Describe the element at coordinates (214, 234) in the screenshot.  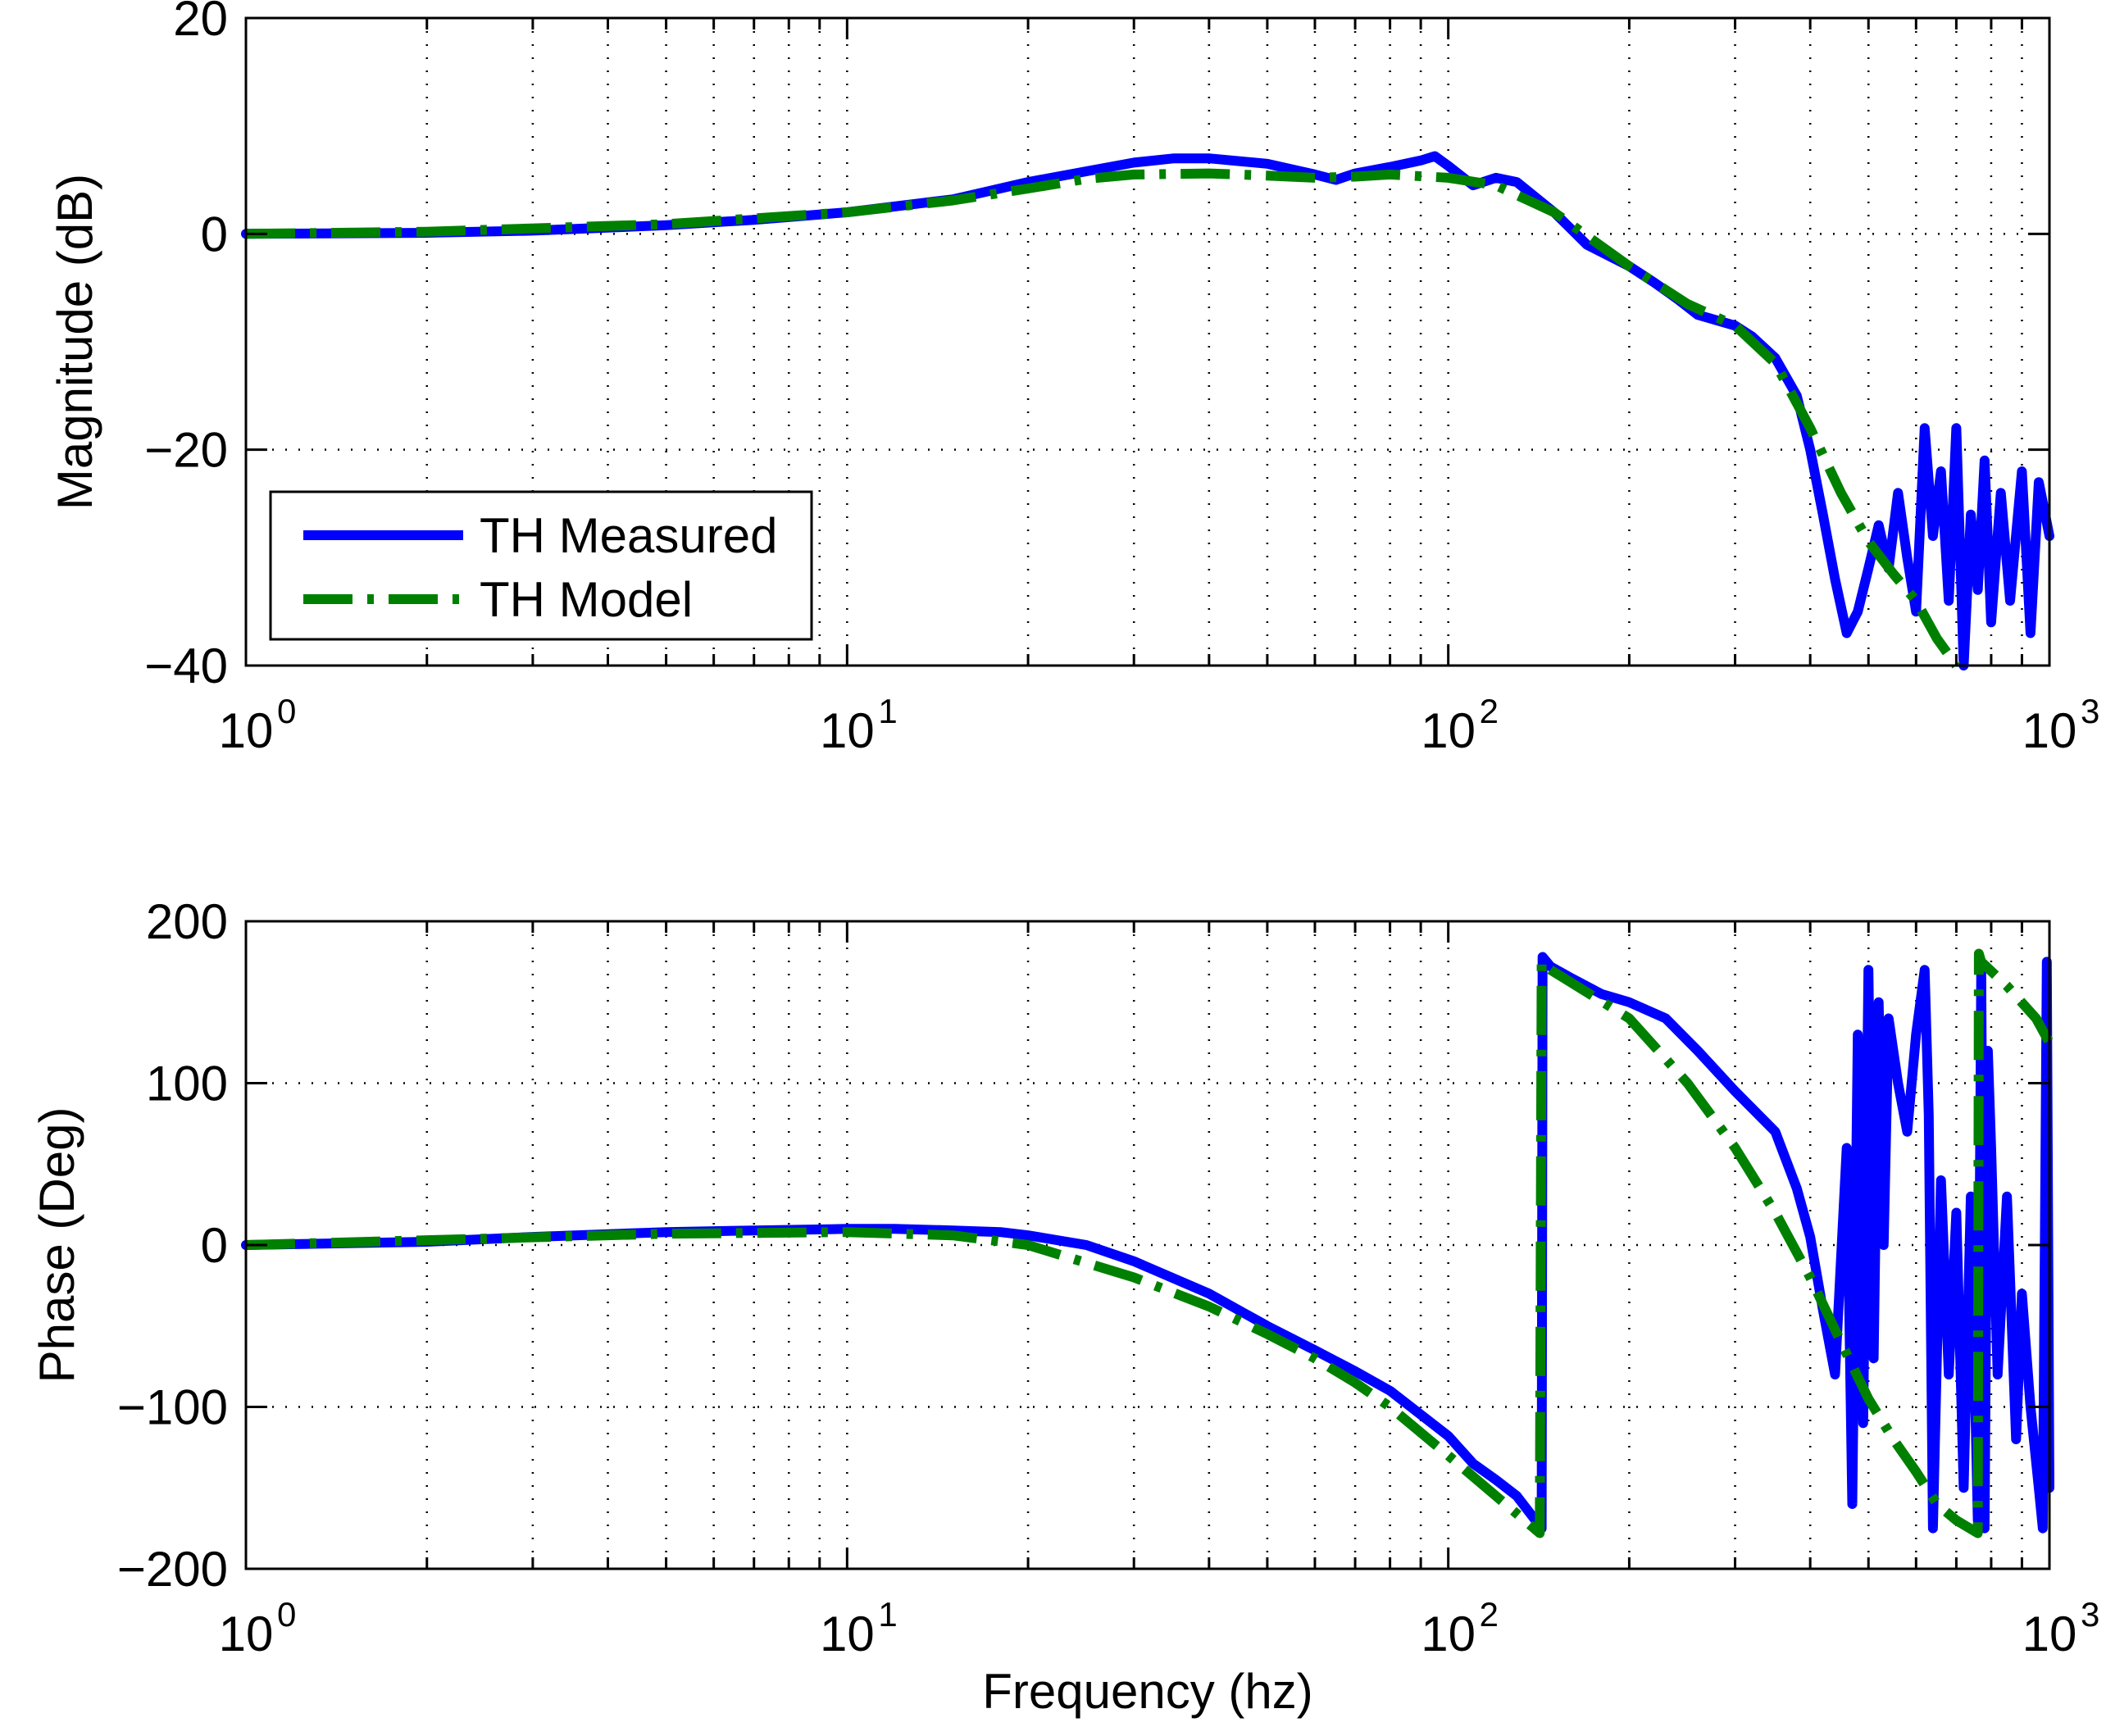
I see `magnitude-y-tick-label: 0` at that location.